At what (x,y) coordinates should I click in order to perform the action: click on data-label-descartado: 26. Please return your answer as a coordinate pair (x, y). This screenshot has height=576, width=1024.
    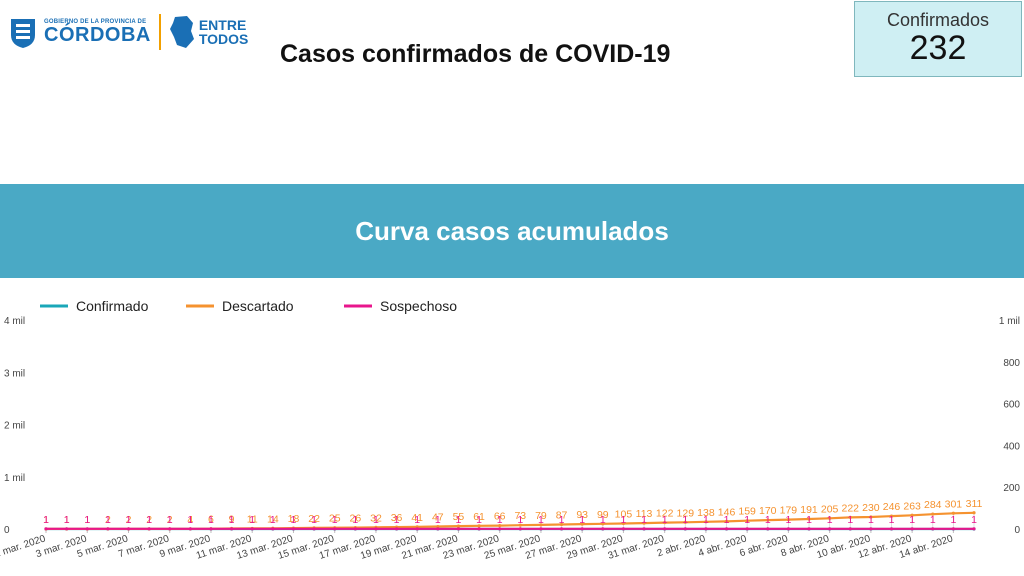
    Looking at the image, I should click on (355, 519).